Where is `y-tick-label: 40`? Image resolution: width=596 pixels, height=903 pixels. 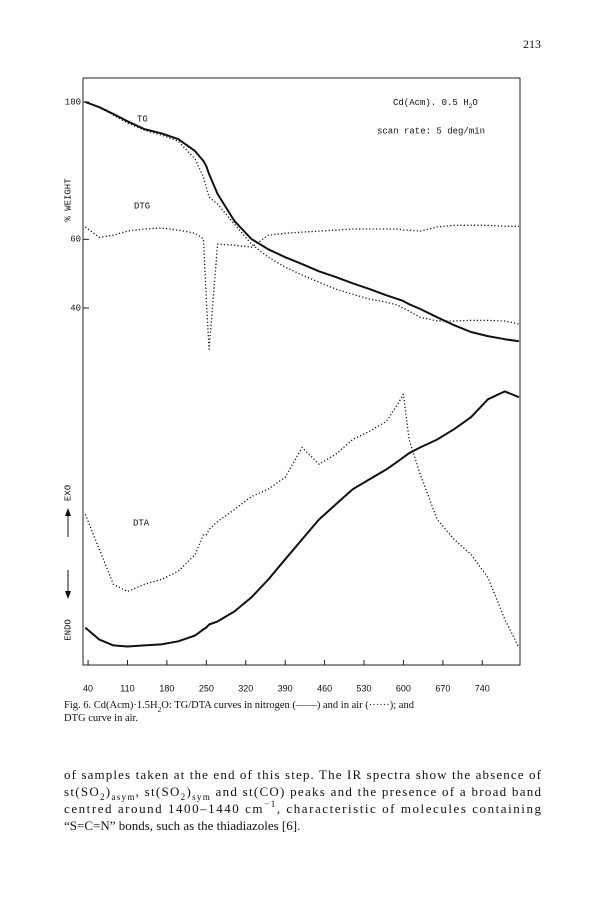
y-tick-label: 40 is located at coordinates (75, 308).